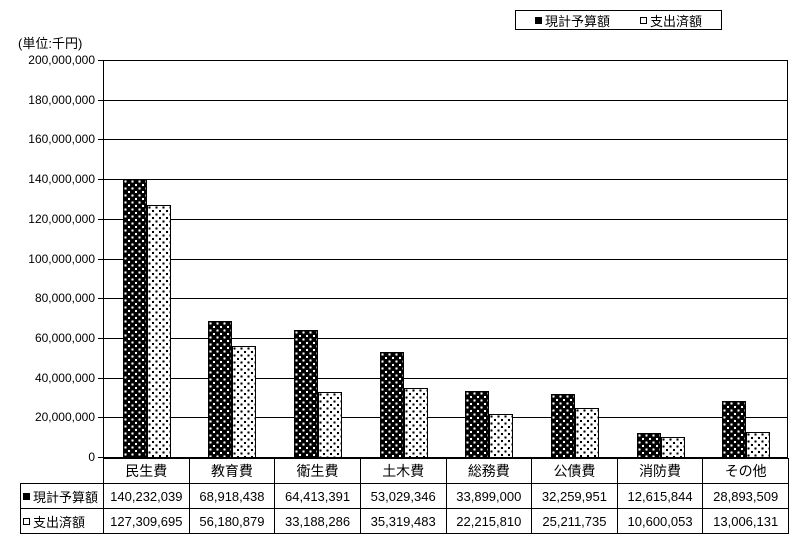 This screenshot has width=795, height=537. What do you see at coordinates (61, 179) in the screenshot?
I see `y-axis-tick-label: 140,000,000` at bounding box center [61, 179].